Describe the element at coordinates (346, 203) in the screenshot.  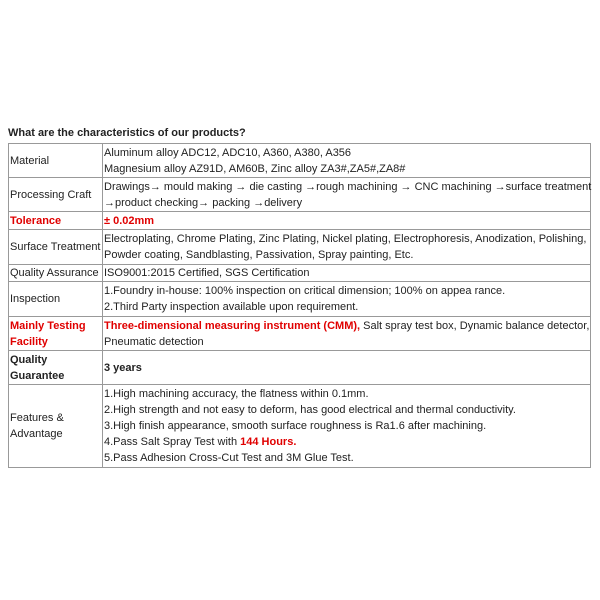
I see `value-line: →product checking→ packing →delivery` at that location.